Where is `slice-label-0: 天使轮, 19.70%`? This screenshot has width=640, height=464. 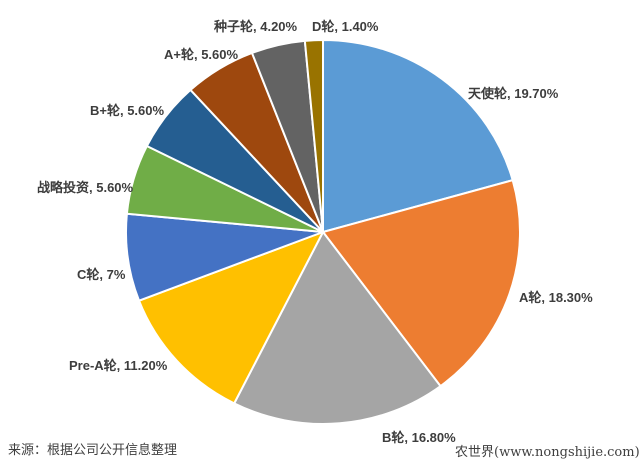
slice-label-0: 天使轮, 19.70% is located at coordinates (513, 93).